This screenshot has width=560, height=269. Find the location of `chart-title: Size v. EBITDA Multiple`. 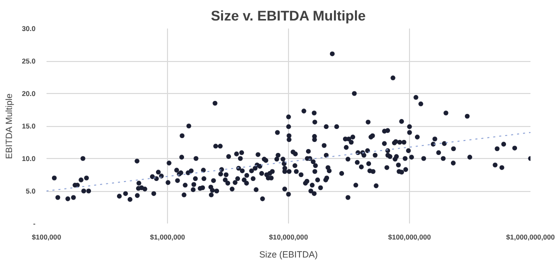

chart-title: Size v. EBITDA Multiple is located at coordinates (288, 16).